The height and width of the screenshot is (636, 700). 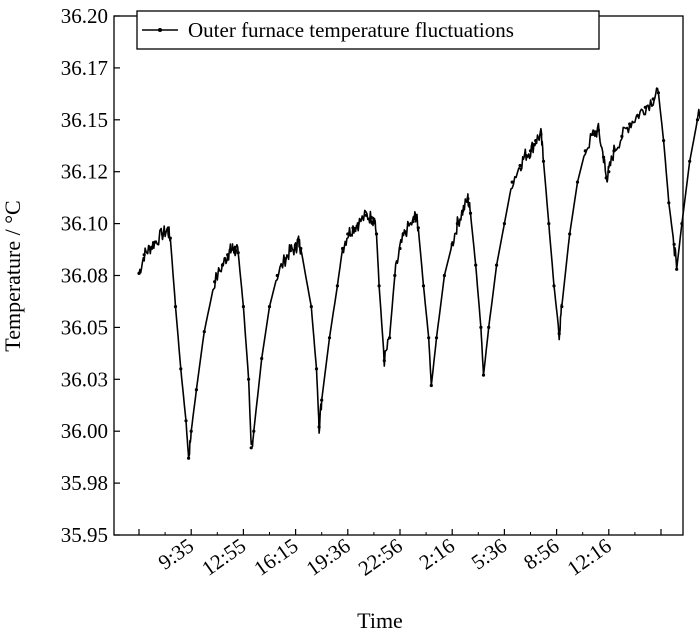 What do you see at coordinates (12, 275) in the screenshot?
I see `y-axis-title: Temperature / °C` at bounding box center [12, 275].